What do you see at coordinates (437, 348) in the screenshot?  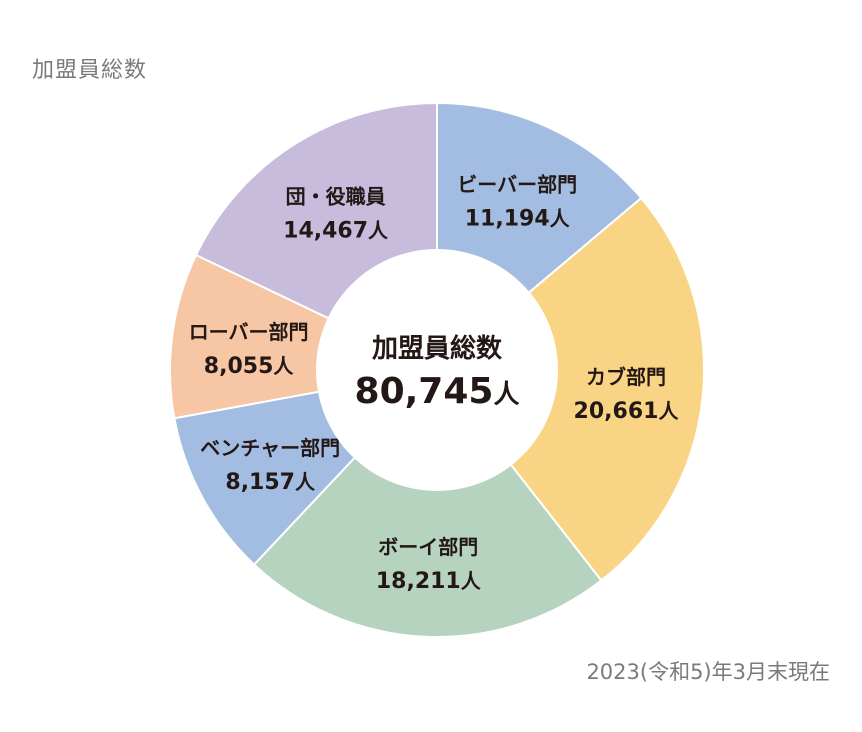 I see `center-label: 加盟員総数` at bounding box center [437, 348].